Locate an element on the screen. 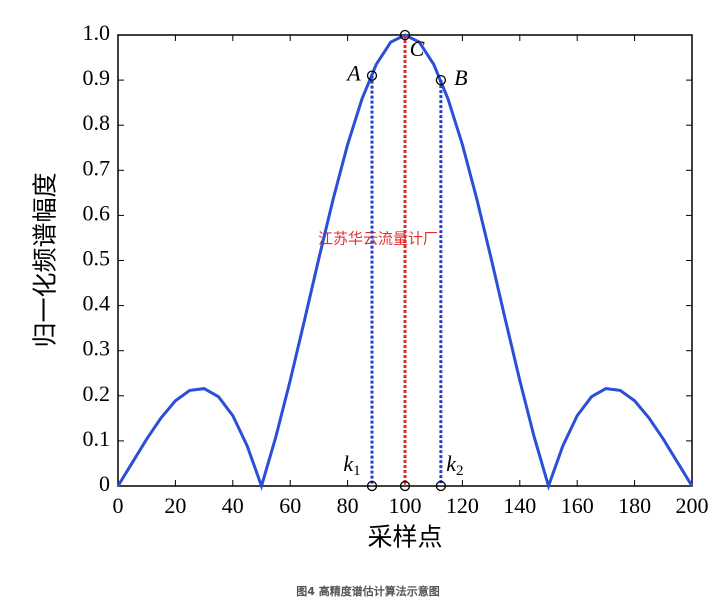 This screenshot has height=615, width=728. k-label-sub: 2 is located at coordinates (460, 471).